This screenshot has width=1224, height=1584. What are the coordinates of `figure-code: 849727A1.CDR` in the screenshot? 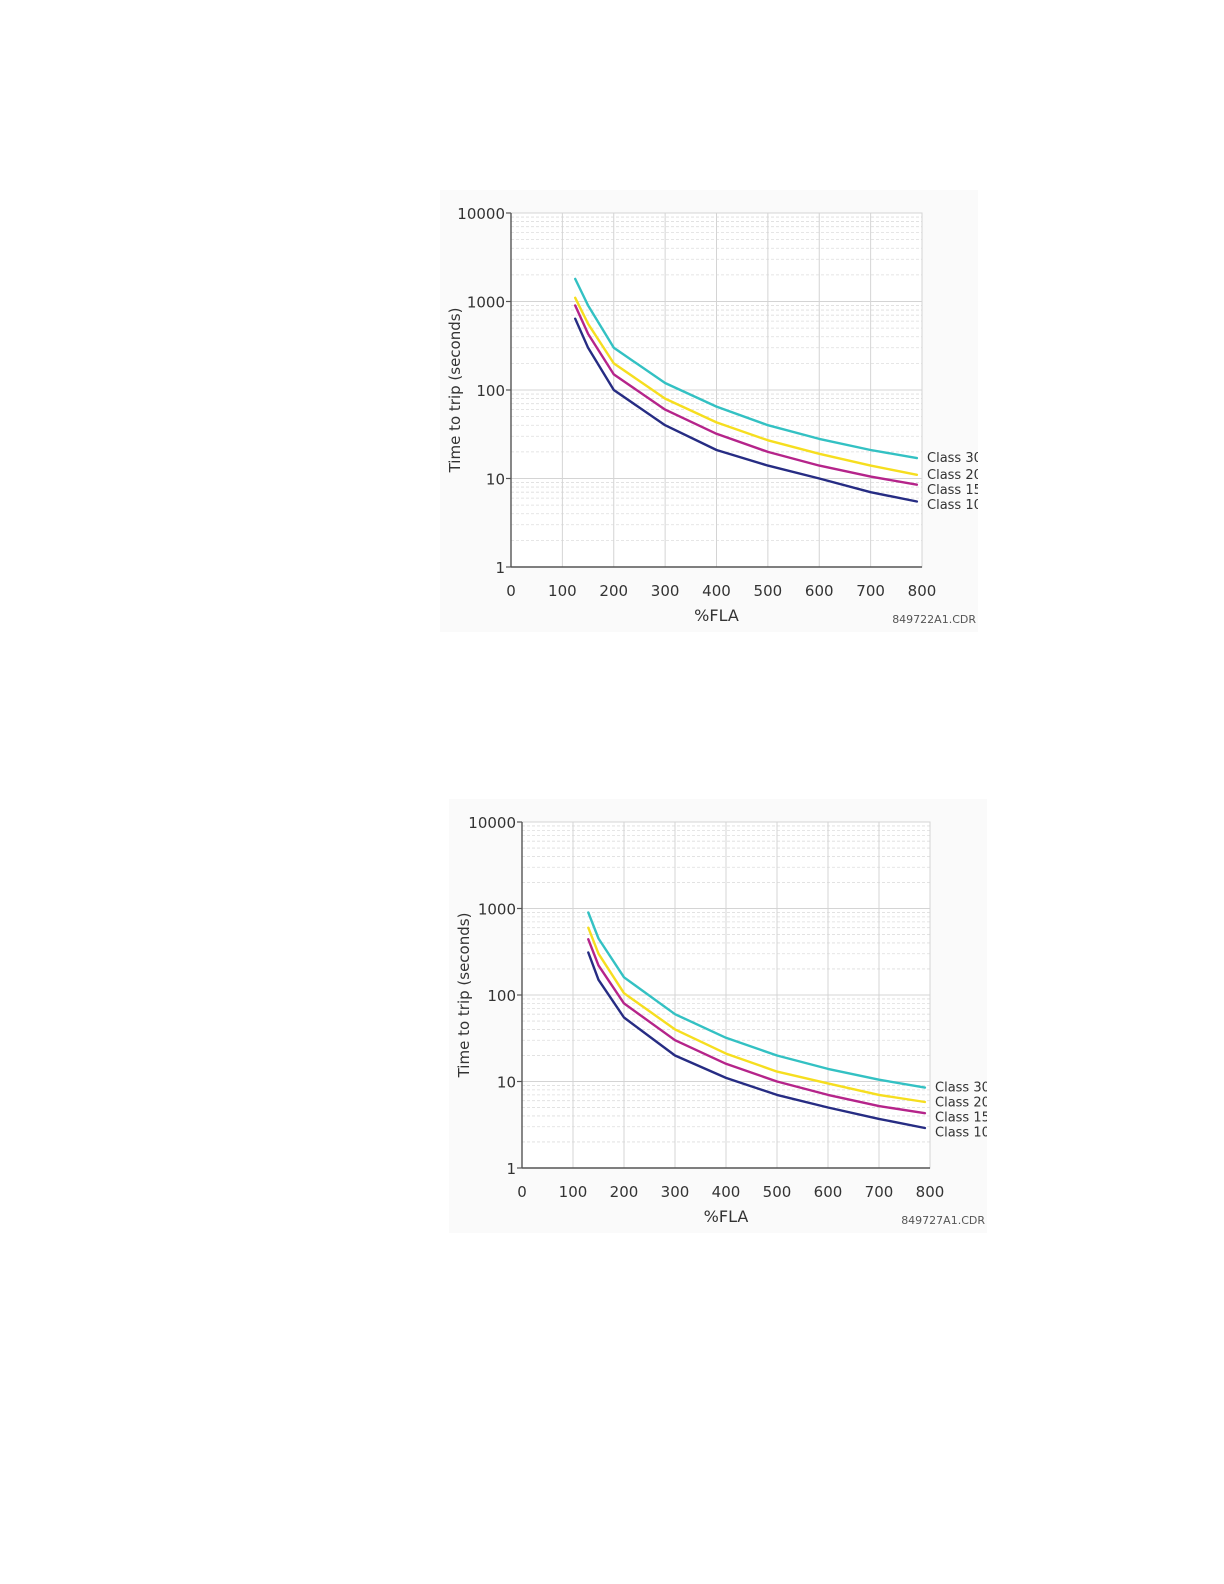 It's located at (943, 1220).